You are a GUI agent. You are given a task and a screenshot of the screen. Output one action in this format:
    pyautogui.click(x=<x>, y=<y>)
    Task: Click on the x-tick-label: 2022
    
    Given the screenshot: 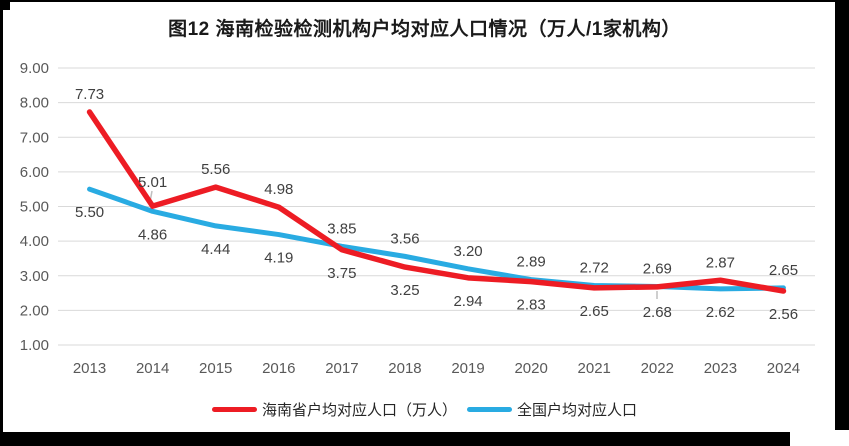 What is the action you would take?
    pyautogui.click(x=657, y=368)
    